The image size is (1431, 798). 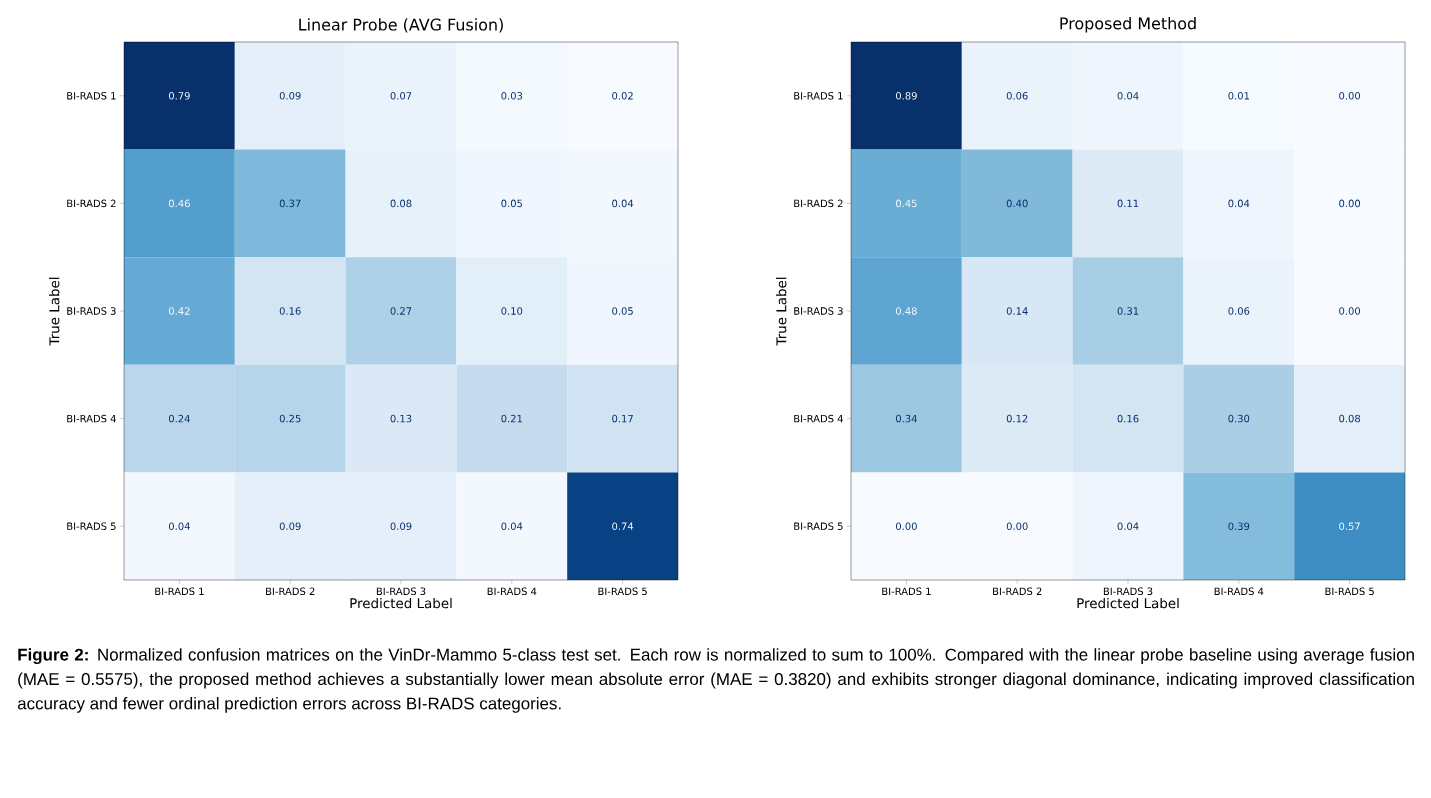 I want to click on data-label: 0.30, so click(x=1239, y=418).